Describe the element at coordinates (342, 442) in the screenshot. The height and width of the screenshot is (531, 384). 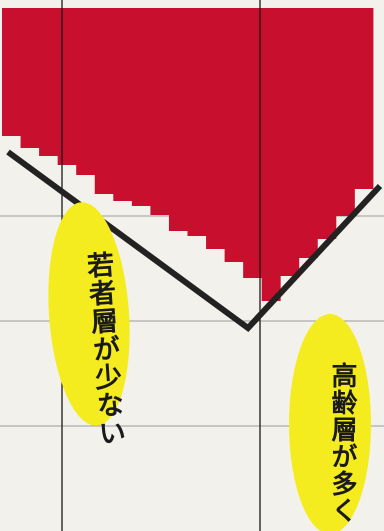
I see `callout-label-2: 高齢層が多く` at that location.